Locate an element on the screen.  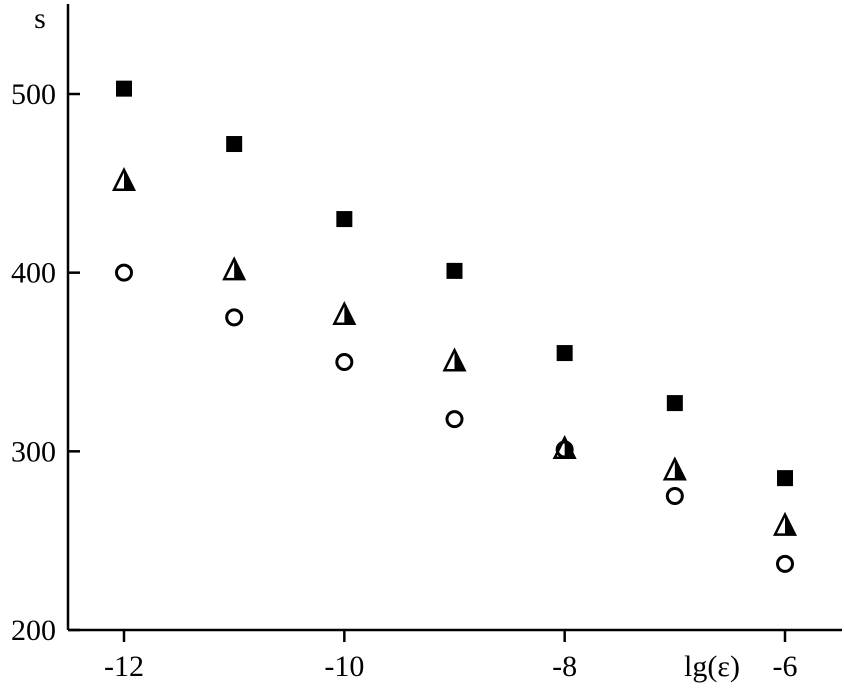
x-tick-label: -12 is located at coordinates (124, 666).